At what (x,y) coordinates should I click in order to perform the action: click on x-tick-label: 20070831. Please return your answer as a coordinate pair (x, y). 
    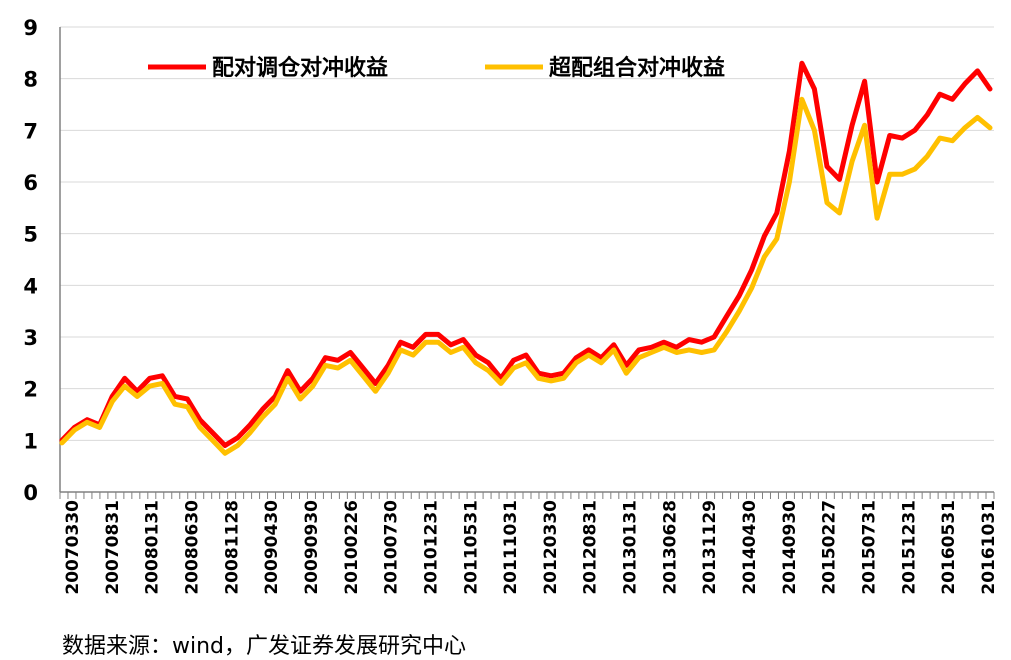
    Looking at the image, I should click on (113, 547).